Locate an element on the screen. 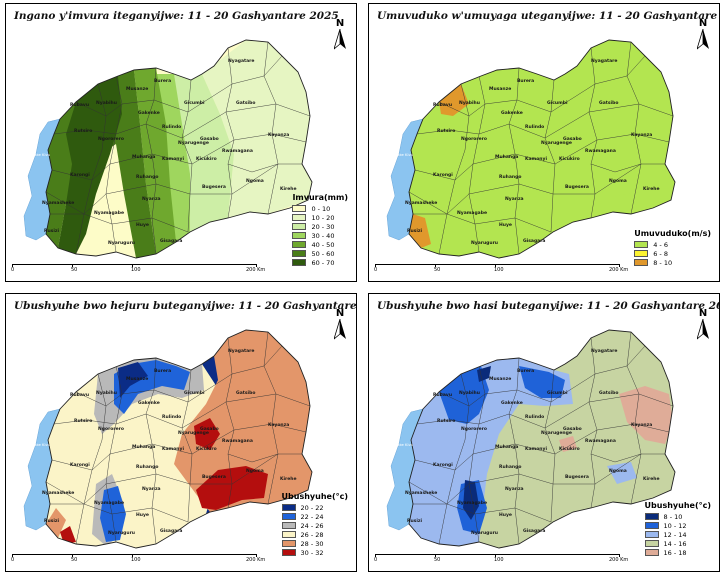 The width and height of the screenshot is (726, 574). legend-label: 22 - 24 is located at coordinates (312, 516).